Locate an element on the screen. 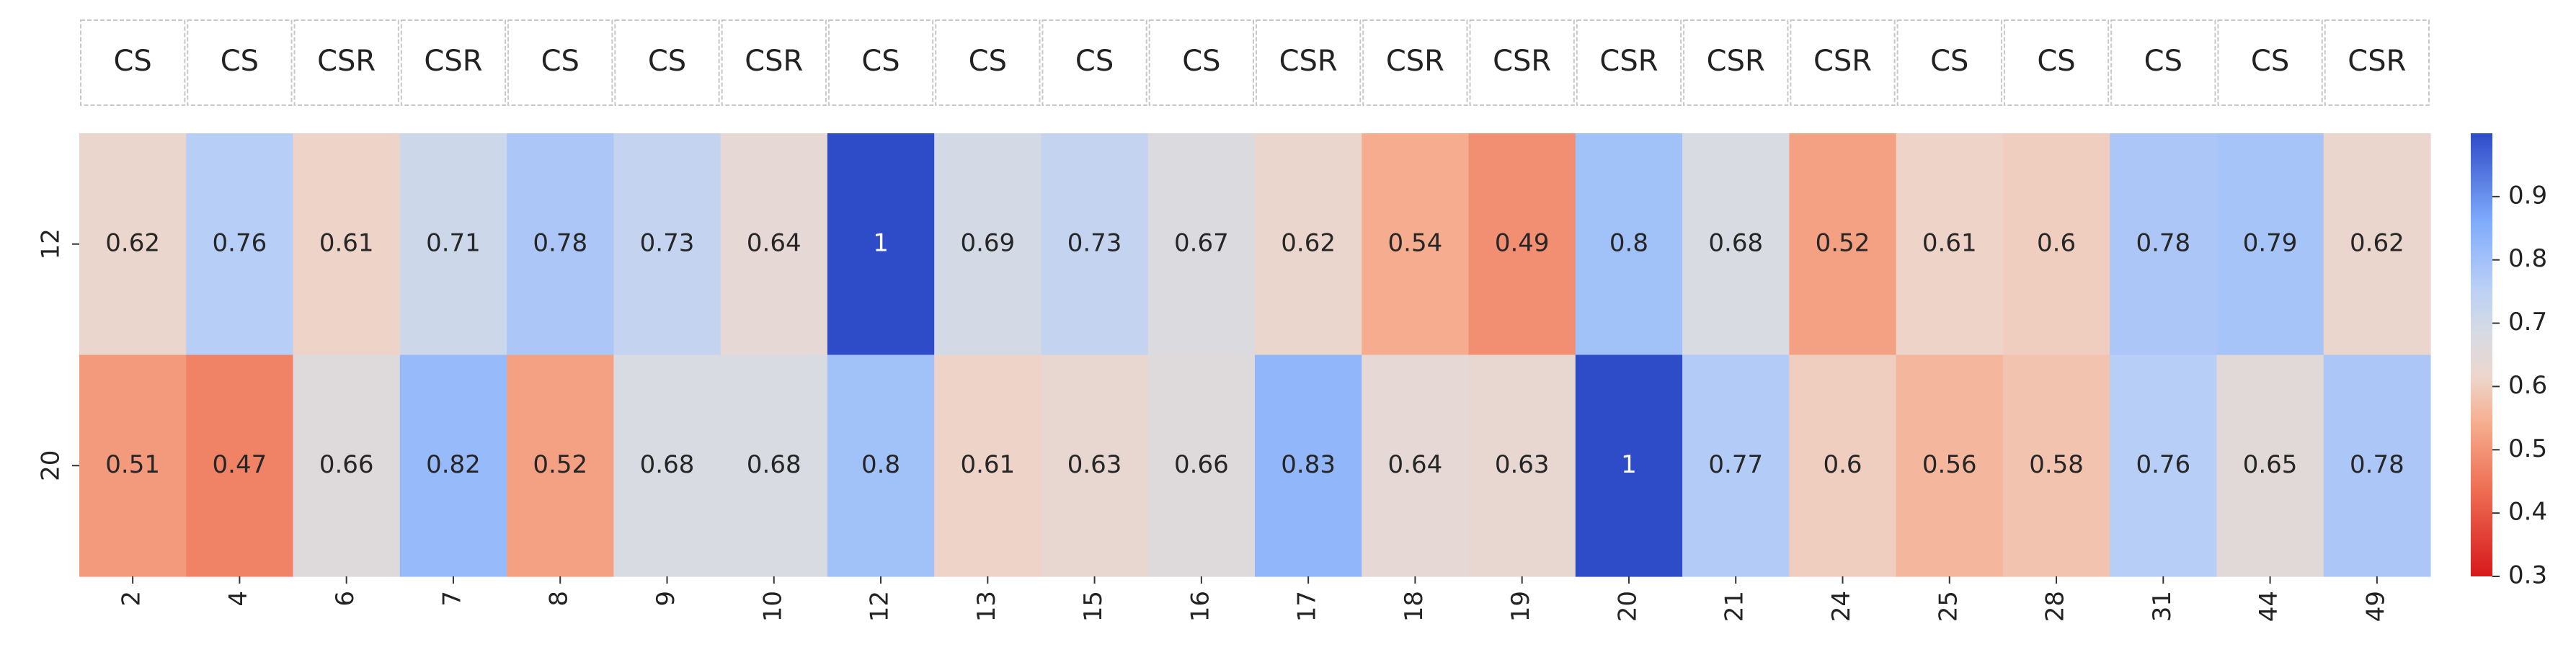 This screenshot has width=2576, height=665. cell-value-label: 0.52 is located at coordinates (560, 464).